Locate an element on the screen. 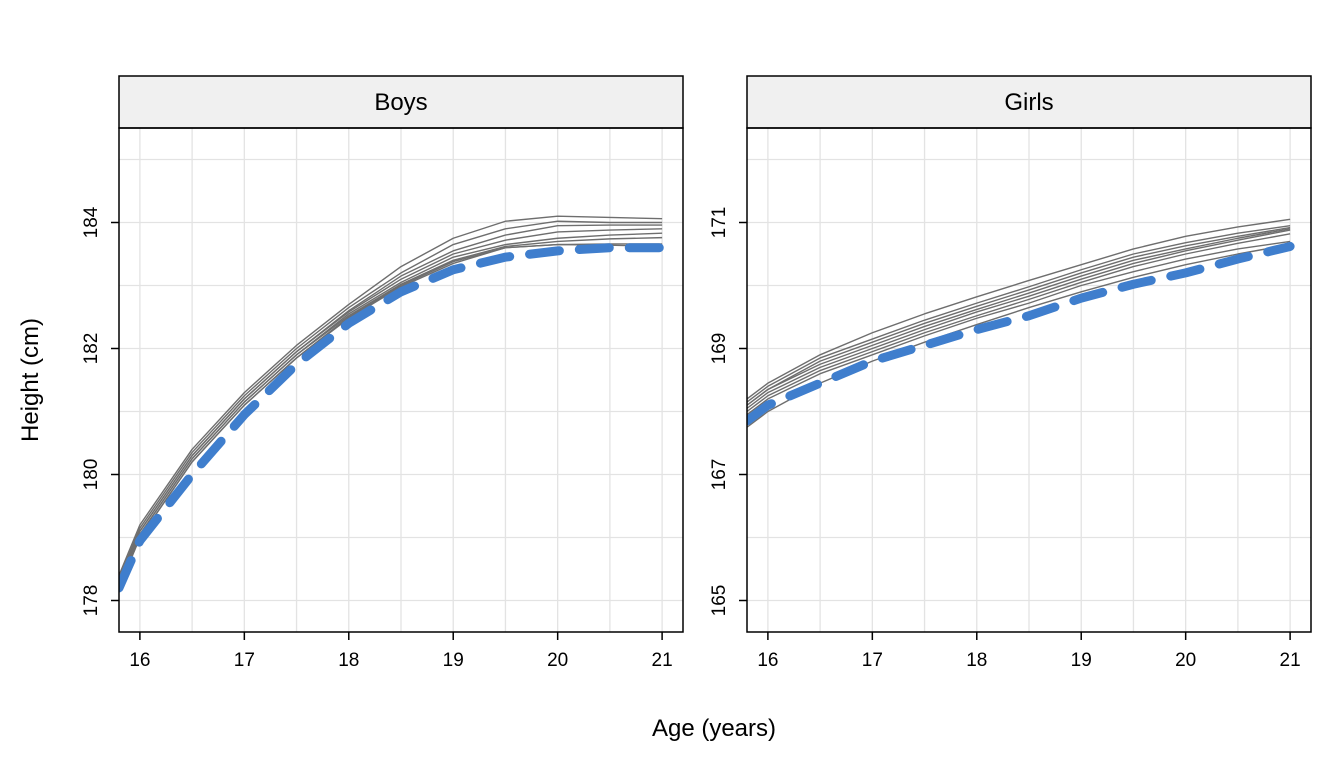  y-tick-label: 165 is located at coordinates (719, 601).